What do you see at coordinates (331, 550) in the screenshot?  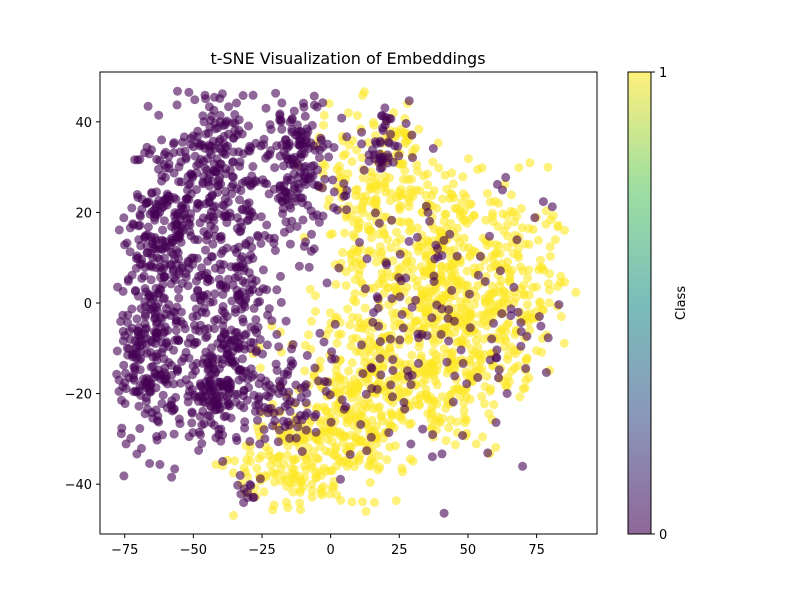 I see `x-tick-label: 0` at bounding box center [331, 550].